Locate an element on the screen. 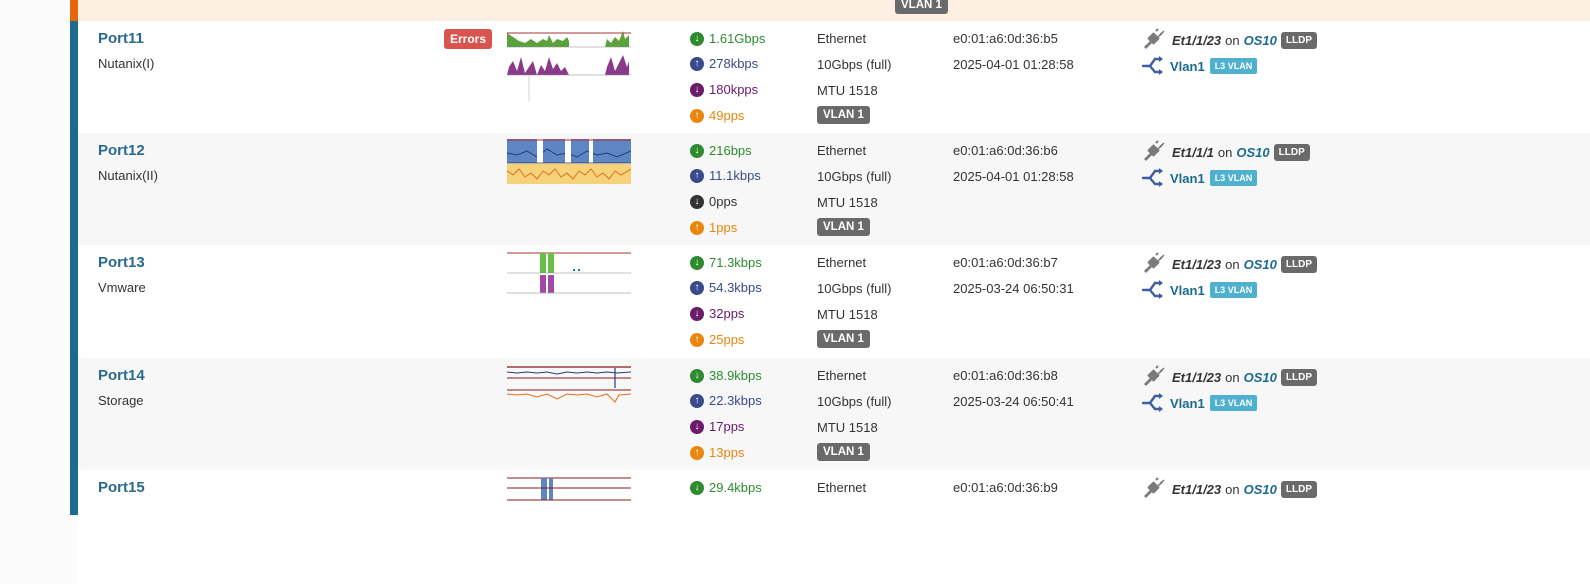  tx-pps-value: 1pps is located at coordinates (723, 227).